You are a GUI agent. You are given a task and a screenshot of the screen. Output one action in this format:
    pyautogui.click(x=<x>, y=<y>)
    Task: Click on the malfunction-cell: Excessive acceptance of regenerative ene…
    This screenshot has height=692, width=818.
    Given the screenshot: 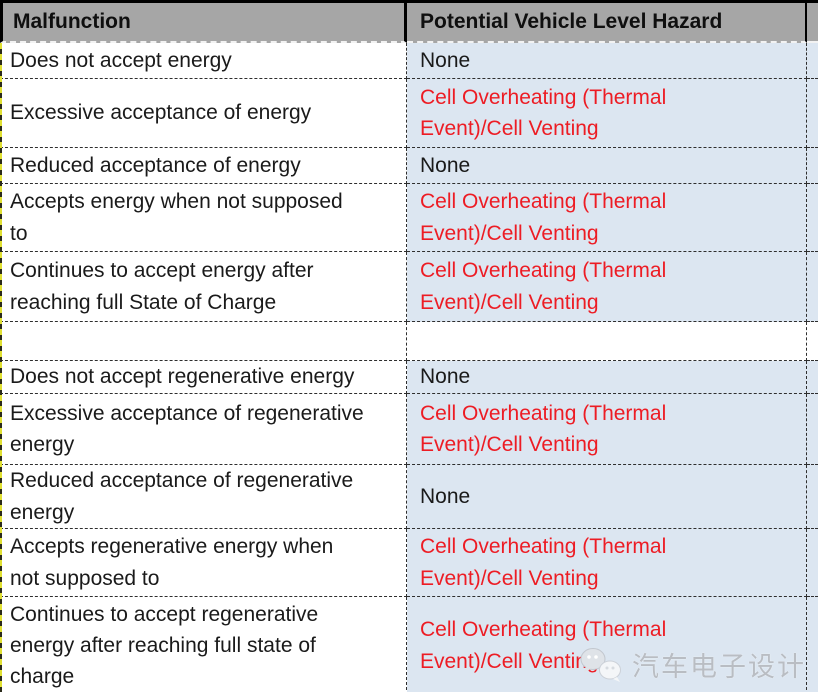 What is the action you would take?
    pyautogui.click(x=203, y=429)
    